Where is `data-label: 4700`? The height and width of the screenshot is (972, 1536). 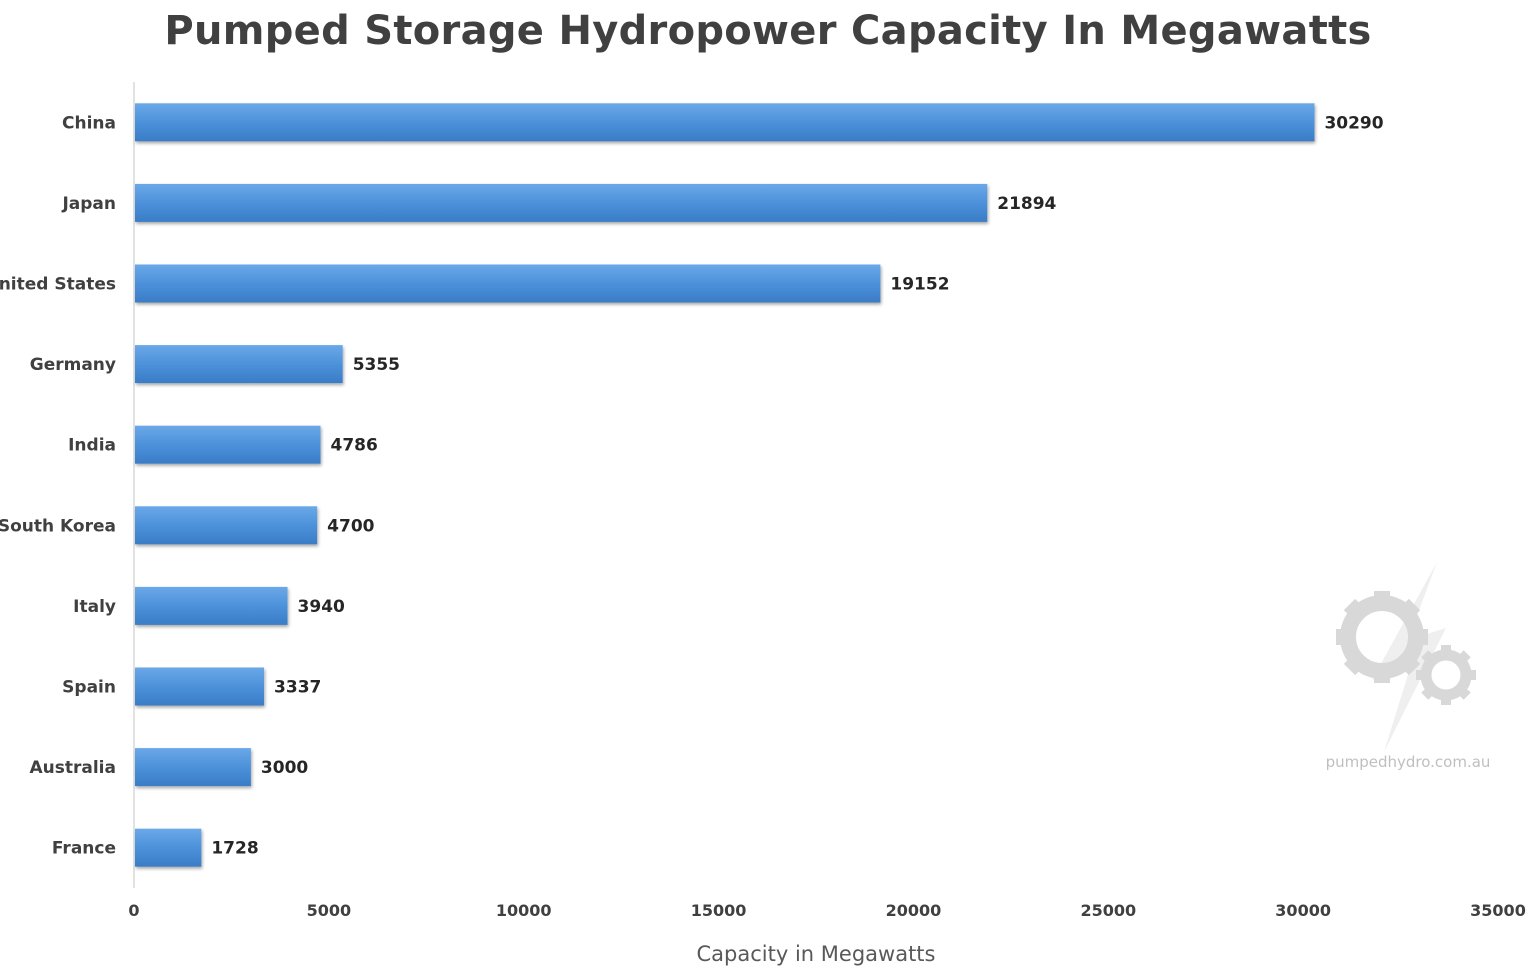
data-label: 4700 is located at coordinates (350, 526).